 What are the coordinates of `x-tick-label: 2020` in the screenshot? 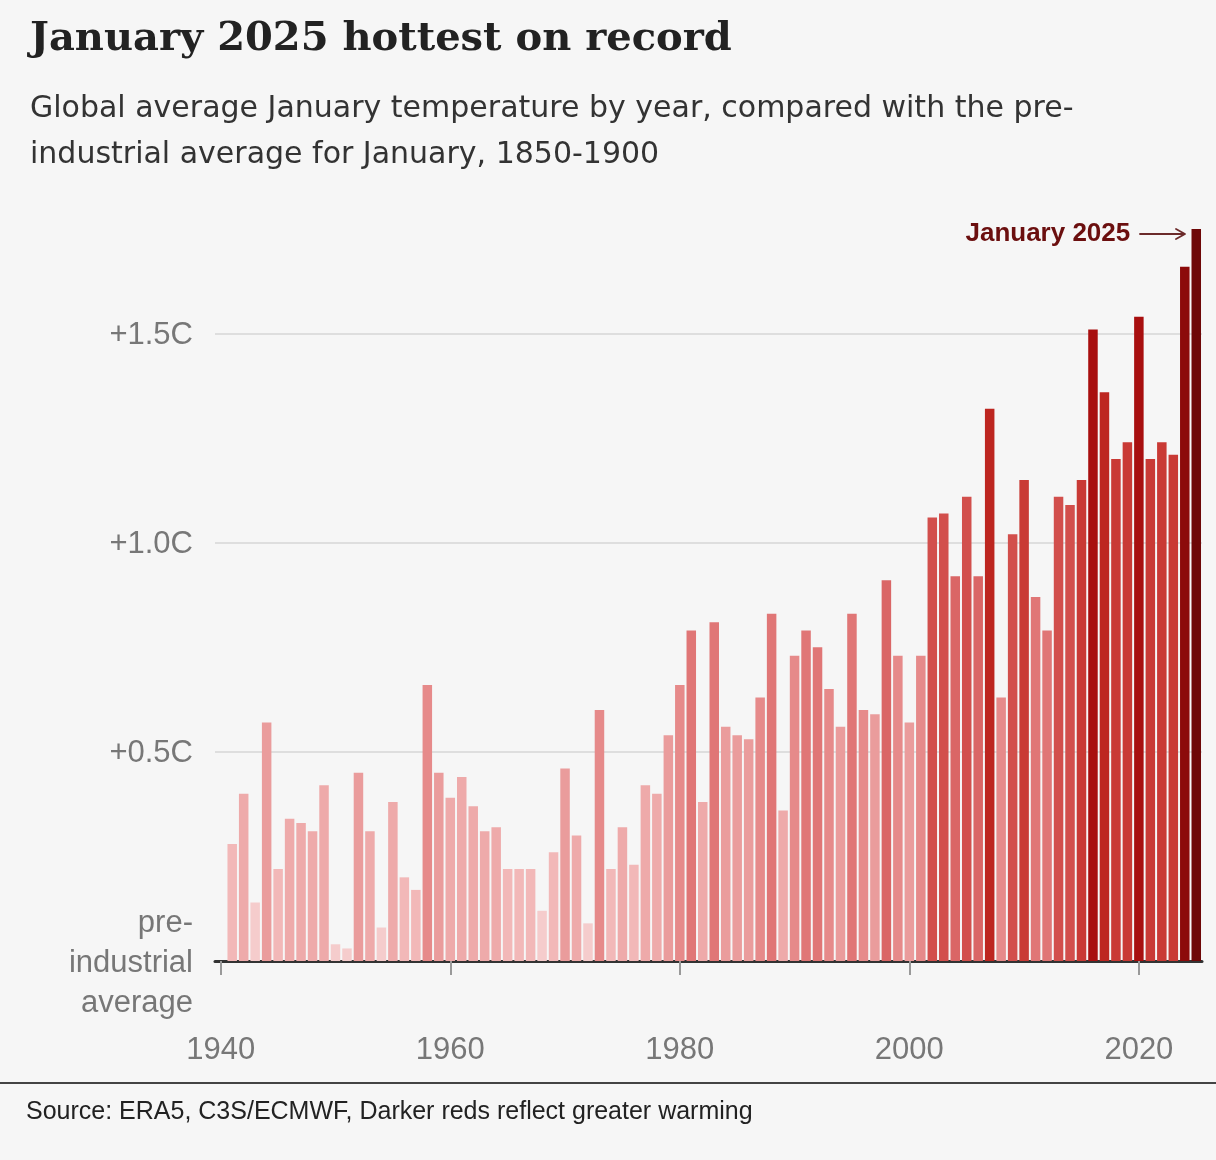 It's located at (1139, 1048).